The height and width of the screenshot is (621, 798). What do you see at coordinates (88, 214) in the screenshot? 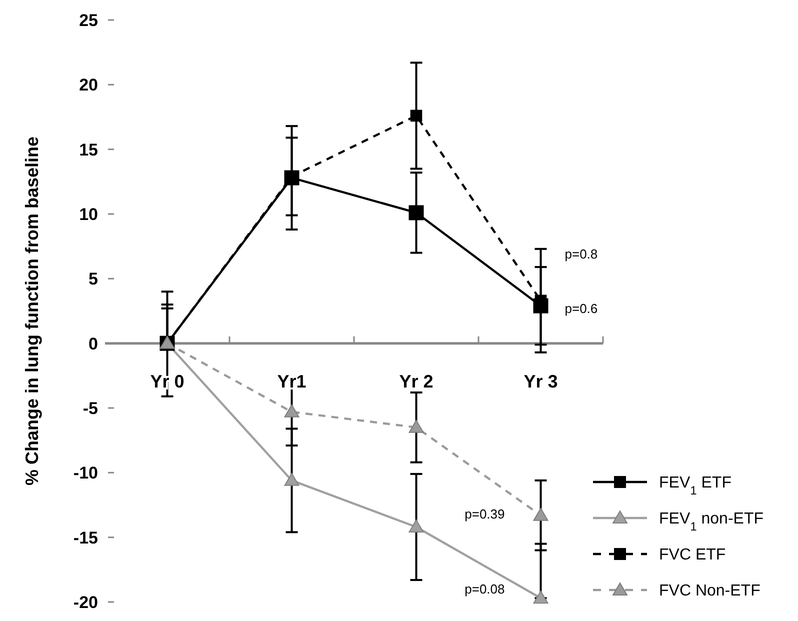
I see `y-tick-label: 10` at bounding box center [88, 214].